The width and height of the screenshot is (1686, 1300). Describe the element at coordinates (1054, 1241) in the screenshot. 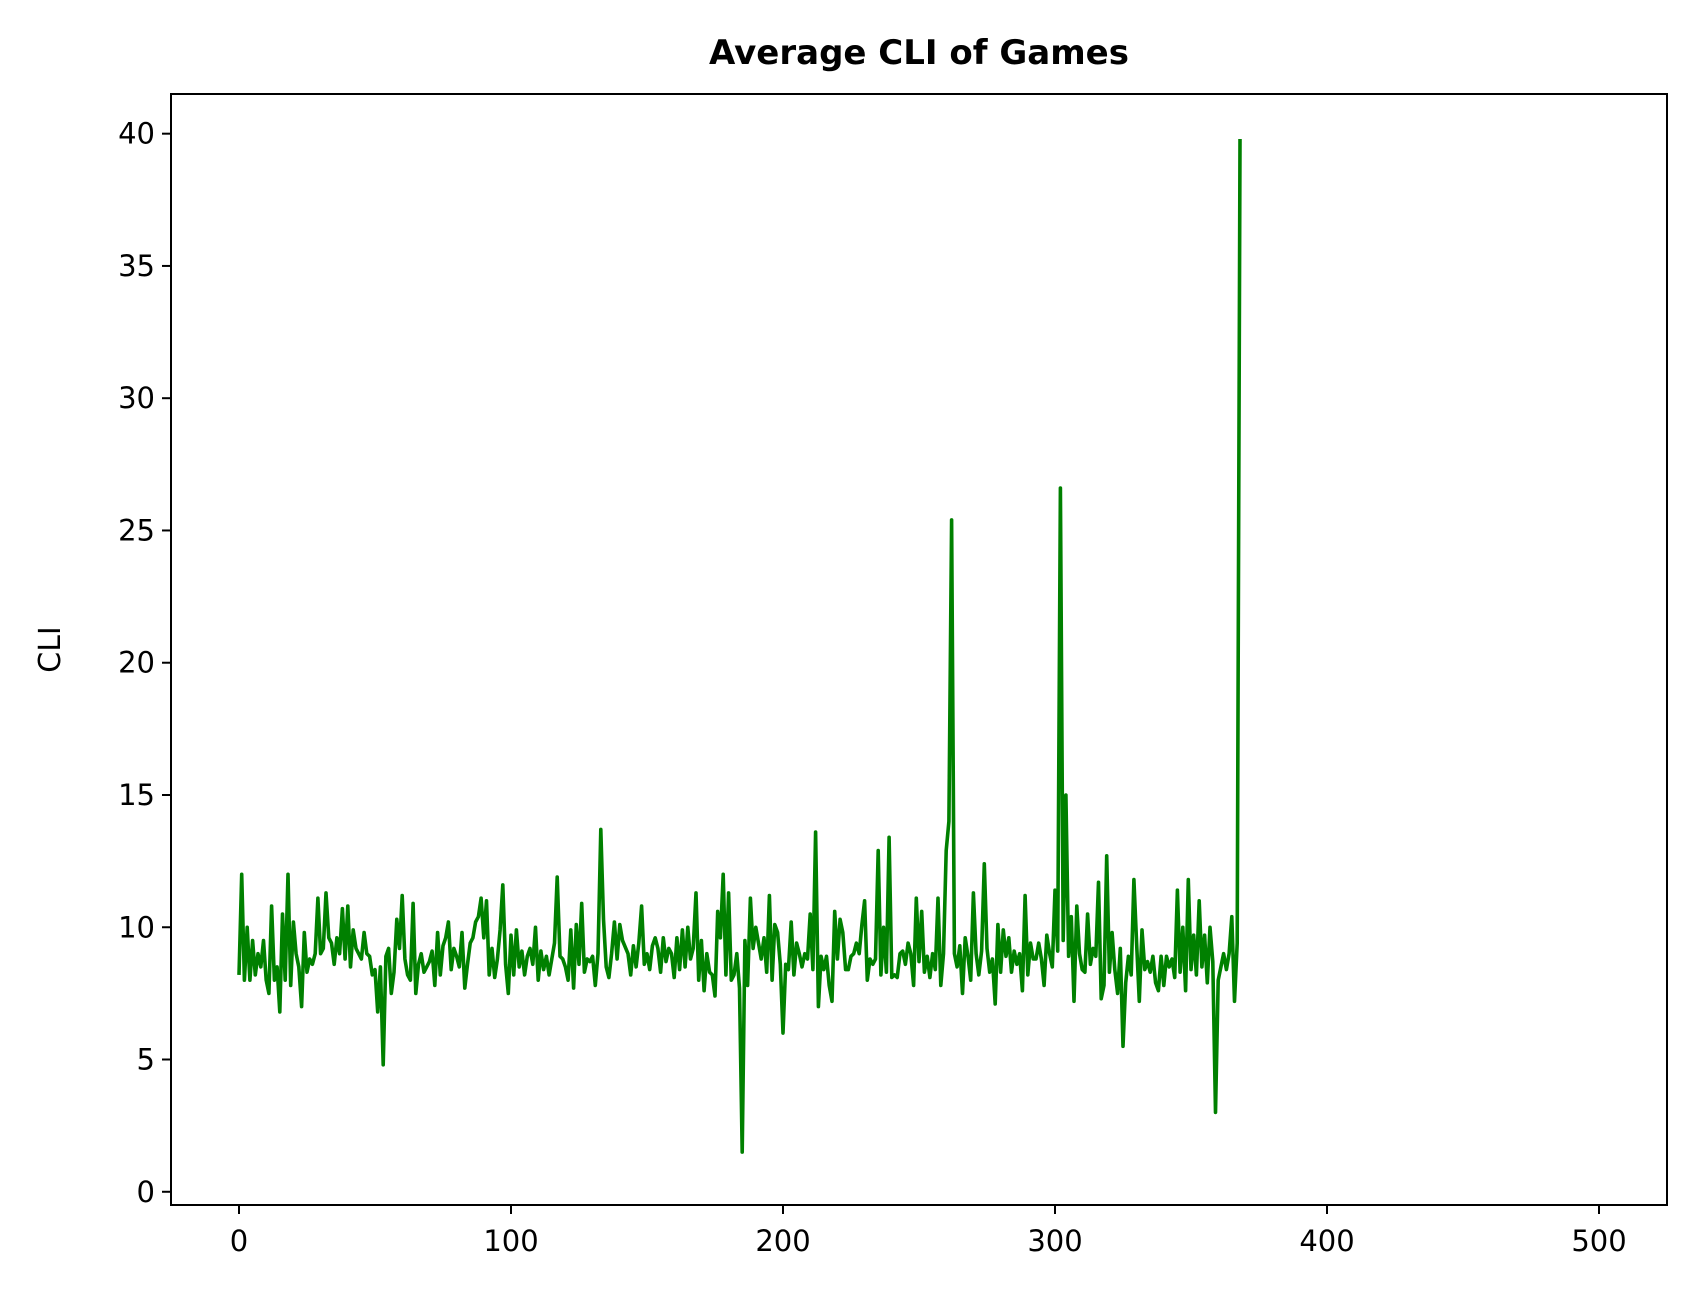

I see `x-tick-label: 300` at that location.